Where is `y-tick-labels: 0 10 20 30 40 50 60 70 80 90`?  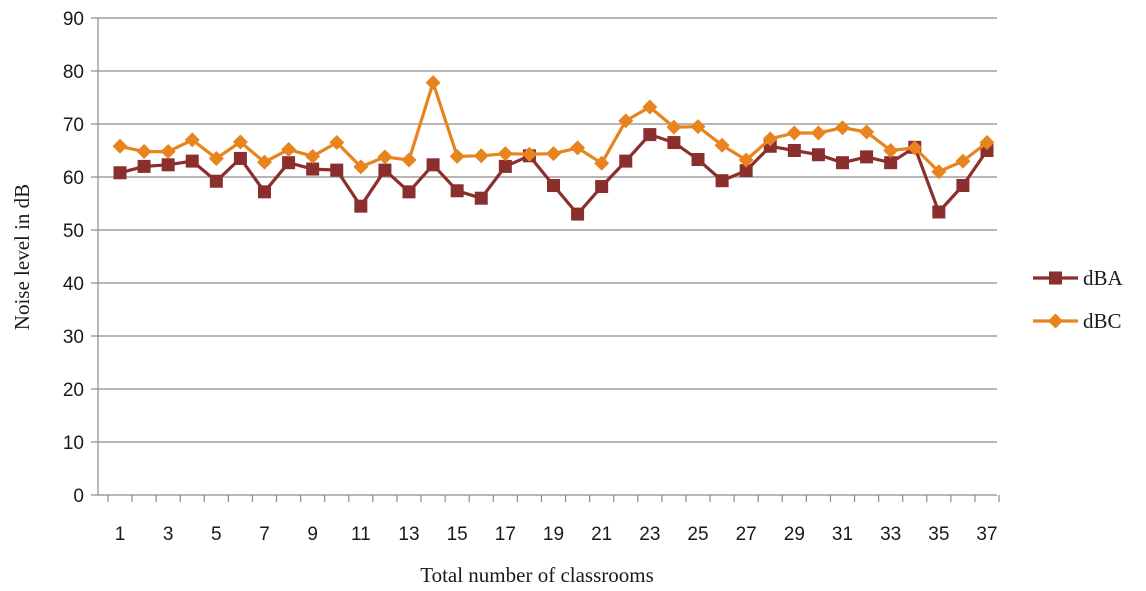
y-tick-labels: 0 10 20 30 40 50 60 70 80 90 is located at coordinates (73, 258).